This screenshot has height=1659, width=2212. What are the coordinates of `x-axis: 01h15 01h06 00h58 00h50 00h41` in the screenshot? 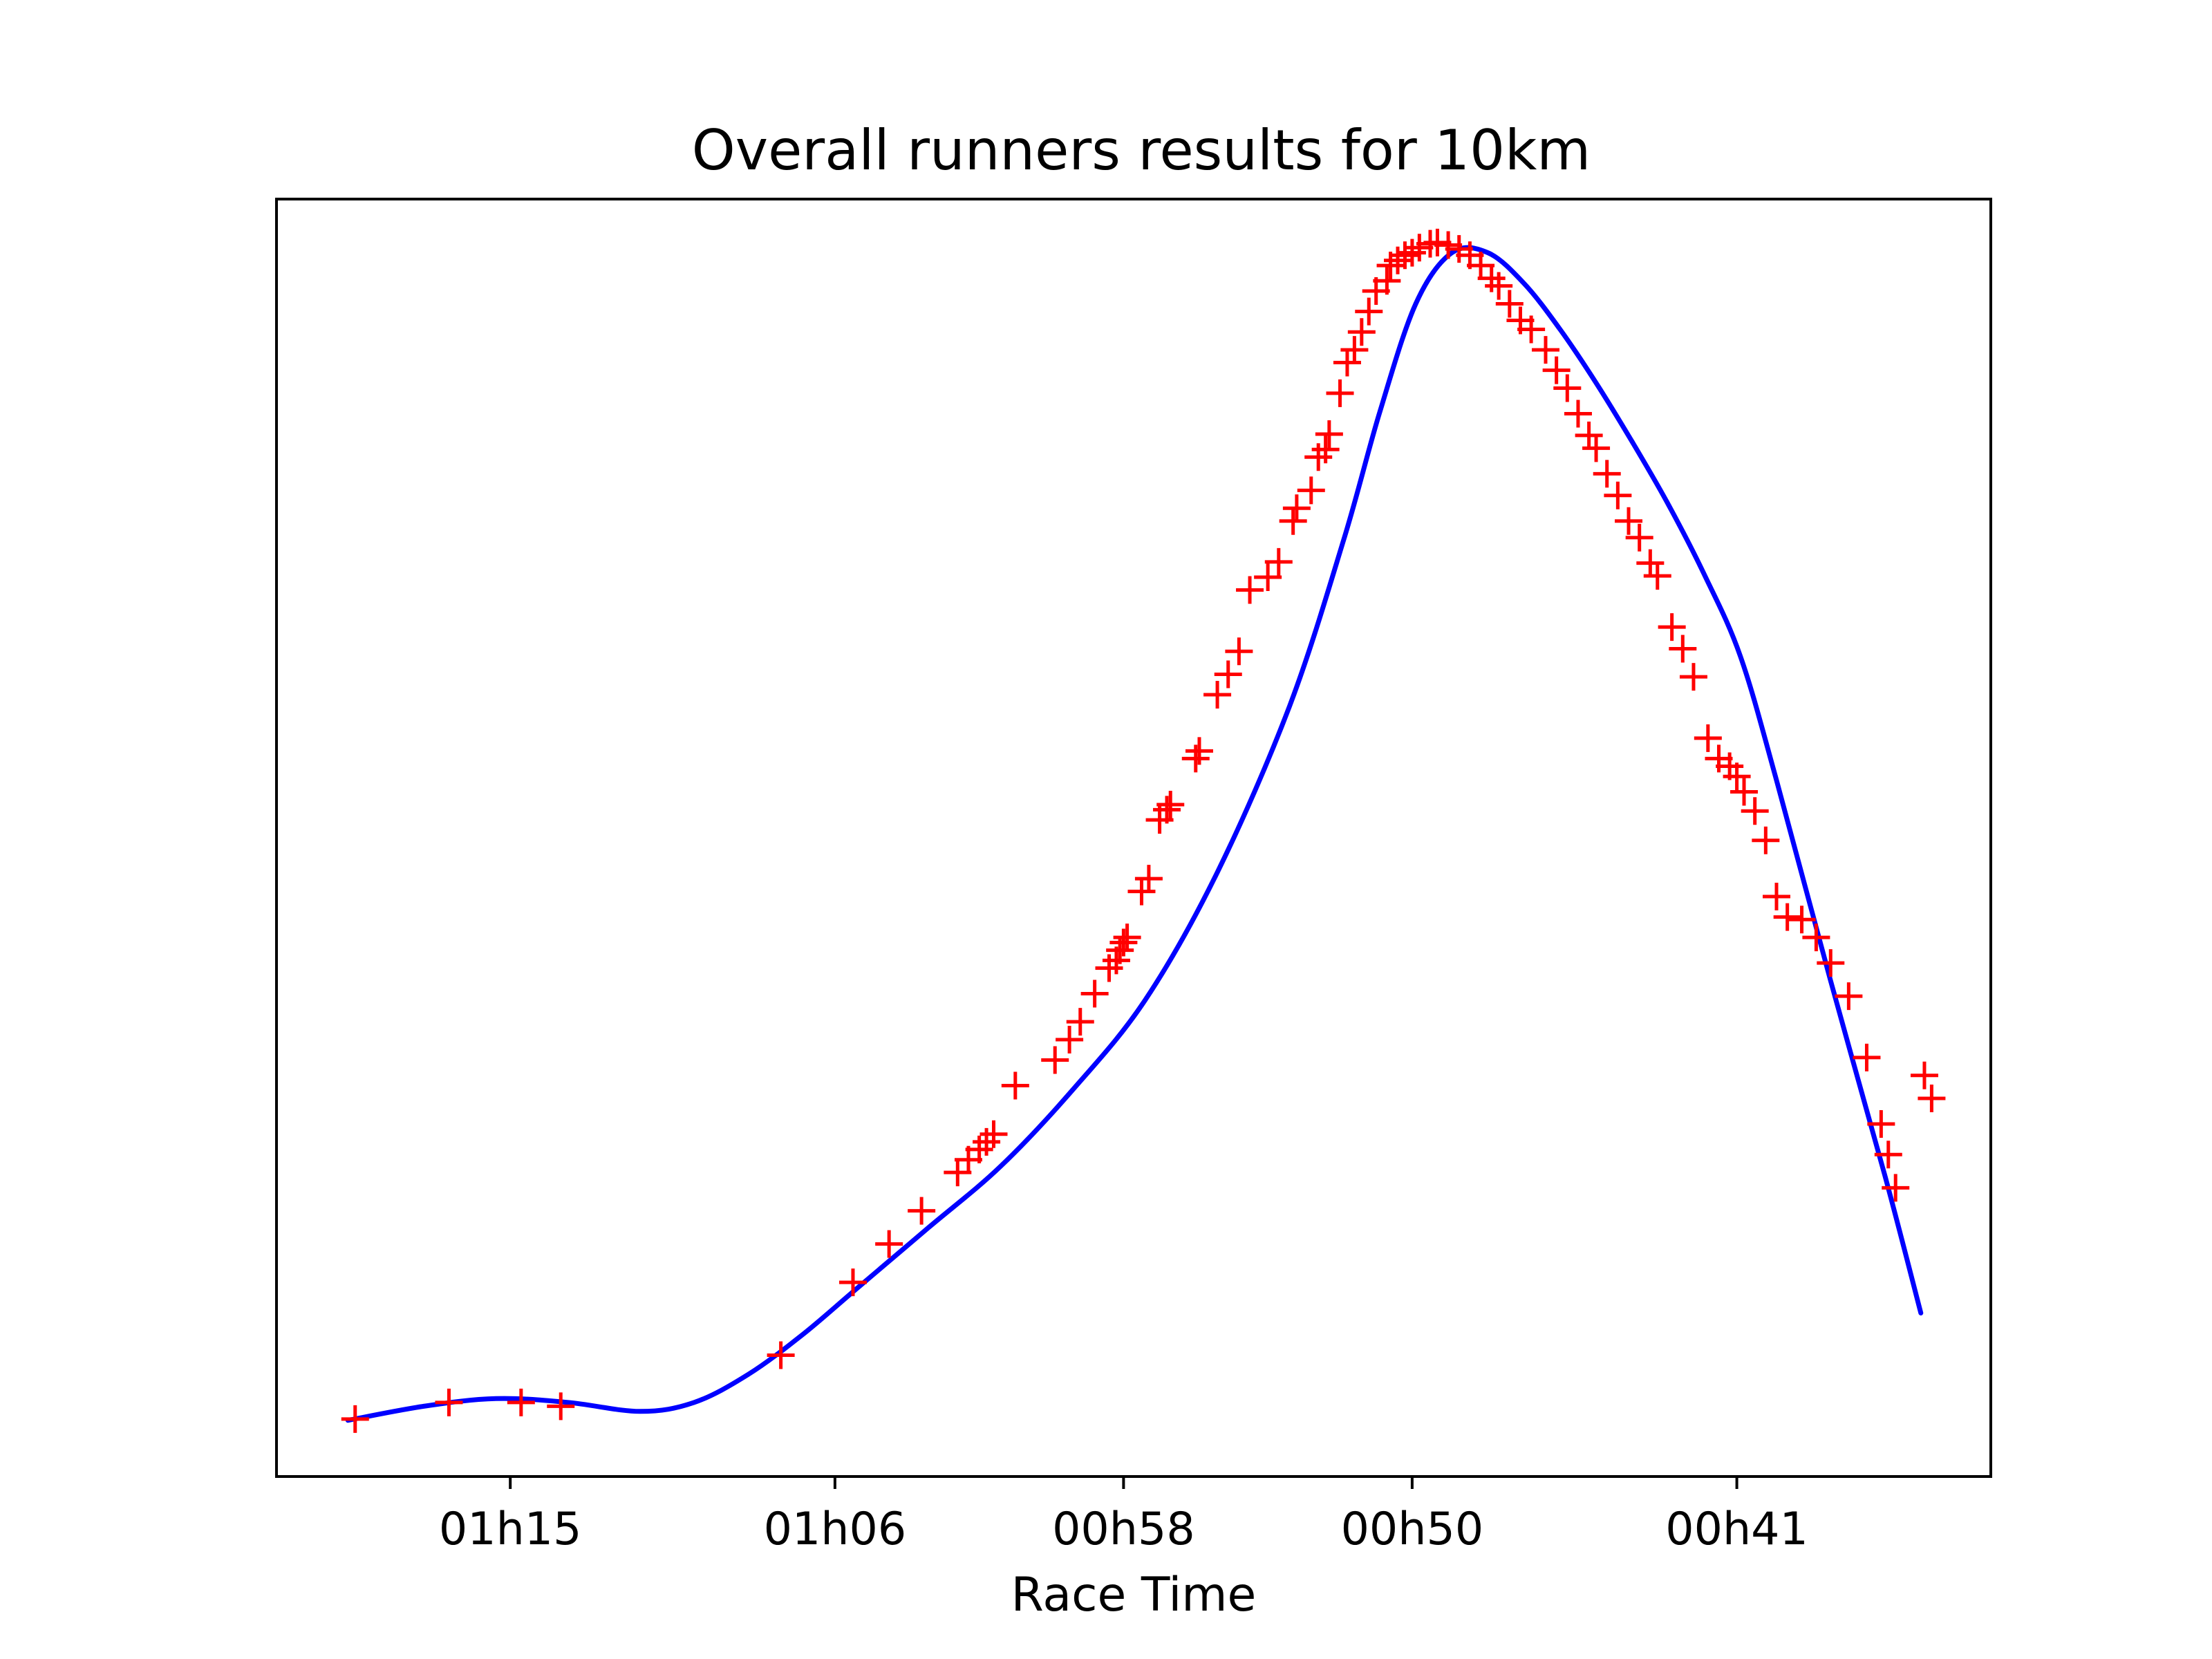 It's located at (1124, 1516).